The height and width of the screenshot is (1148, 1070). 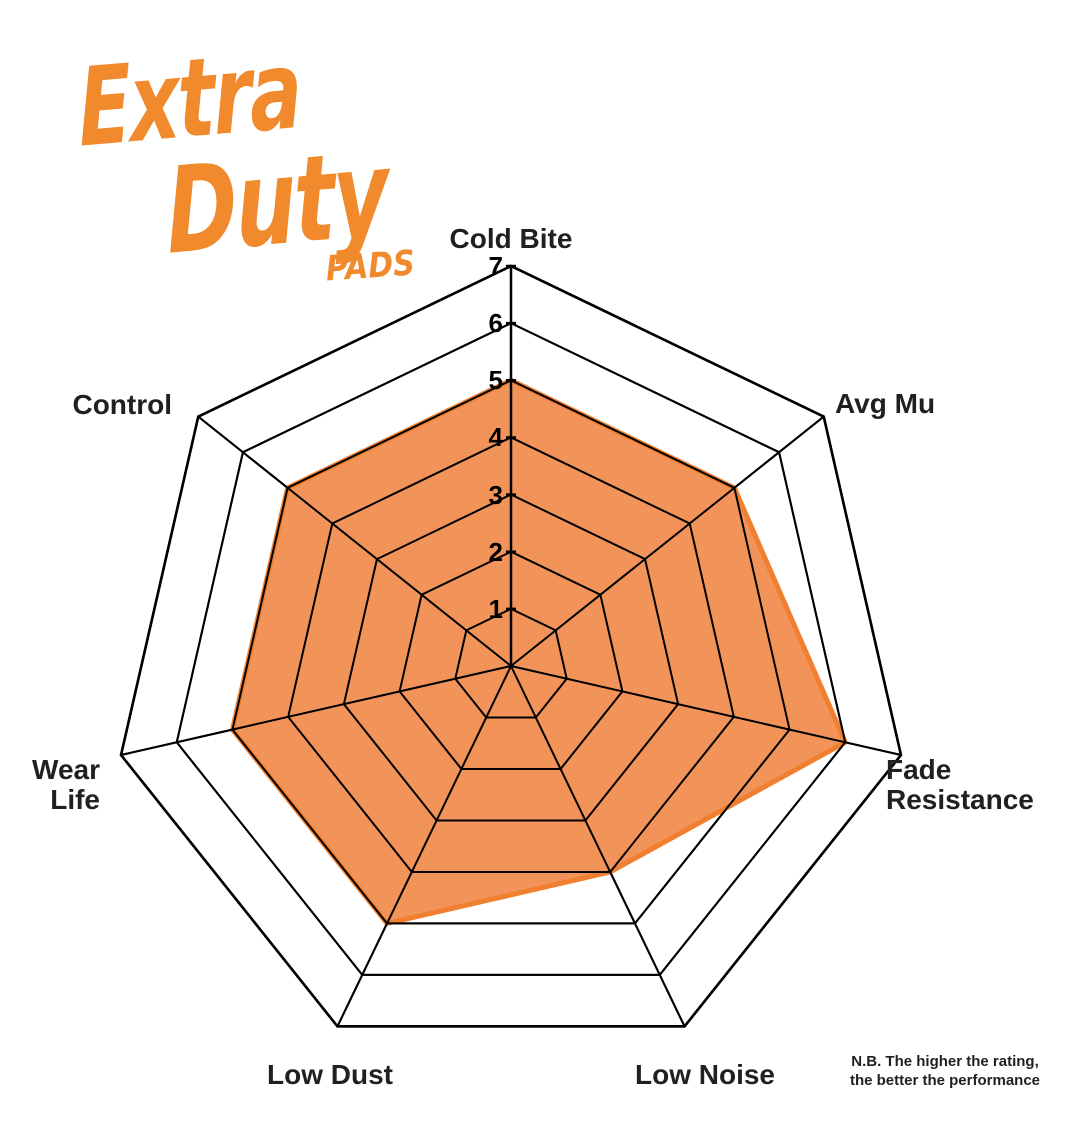 What do you see at coordinates (511, 238) in the screenshot?
I see `axis-label-cold-bite: Cold Bite` at bounding box center [511, 238].